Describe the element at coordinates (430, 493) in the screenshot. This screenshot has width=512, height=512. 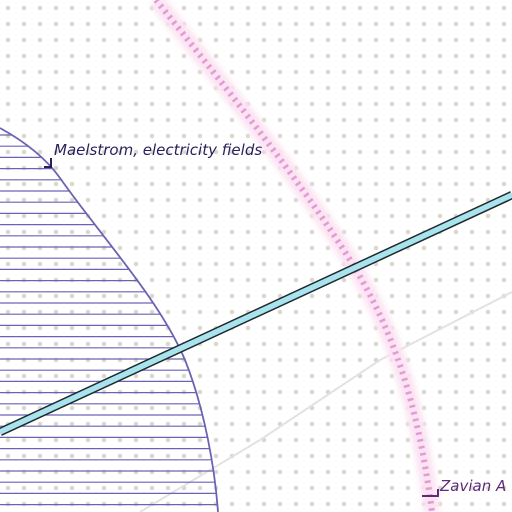
I see `border-label-leader` at that location.